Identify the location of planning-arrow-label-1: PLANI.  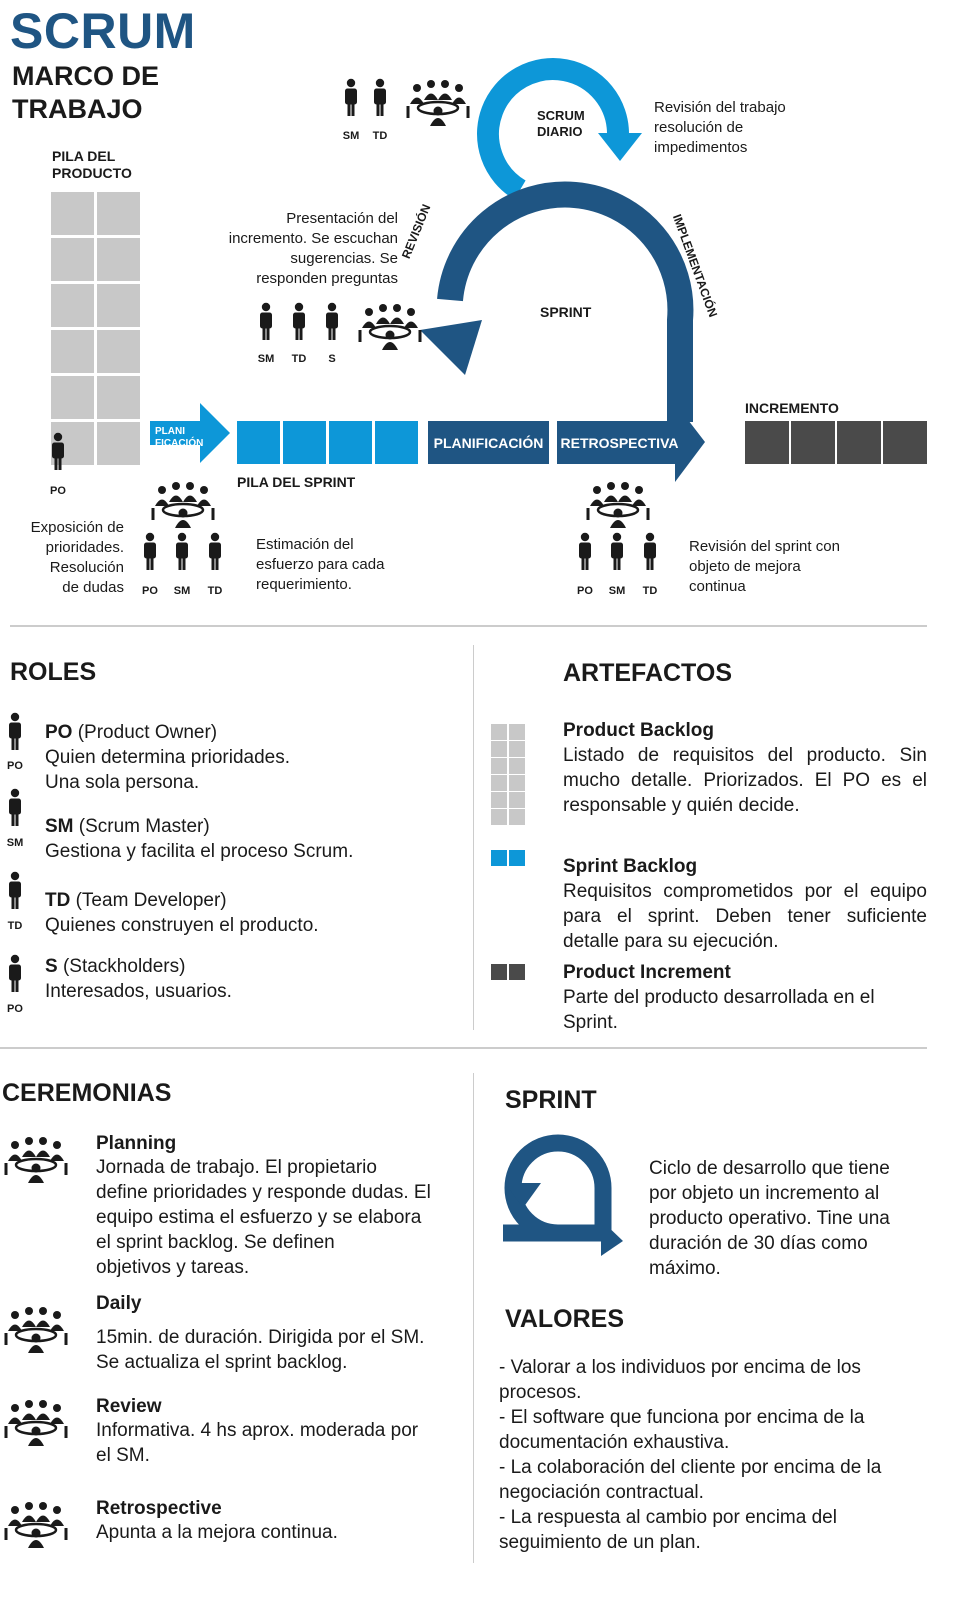
(170, 431).